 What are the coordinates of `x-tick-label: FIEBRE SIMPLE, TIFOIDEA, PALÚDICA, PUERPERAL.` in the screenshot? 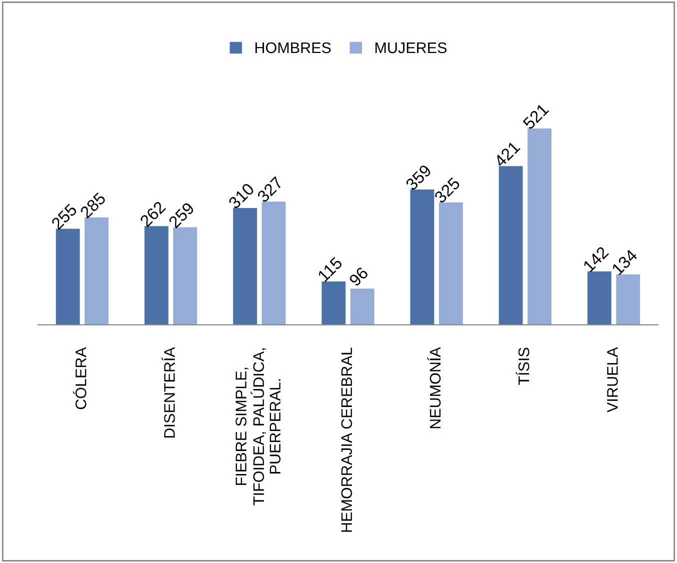 It's located at (258, 427).